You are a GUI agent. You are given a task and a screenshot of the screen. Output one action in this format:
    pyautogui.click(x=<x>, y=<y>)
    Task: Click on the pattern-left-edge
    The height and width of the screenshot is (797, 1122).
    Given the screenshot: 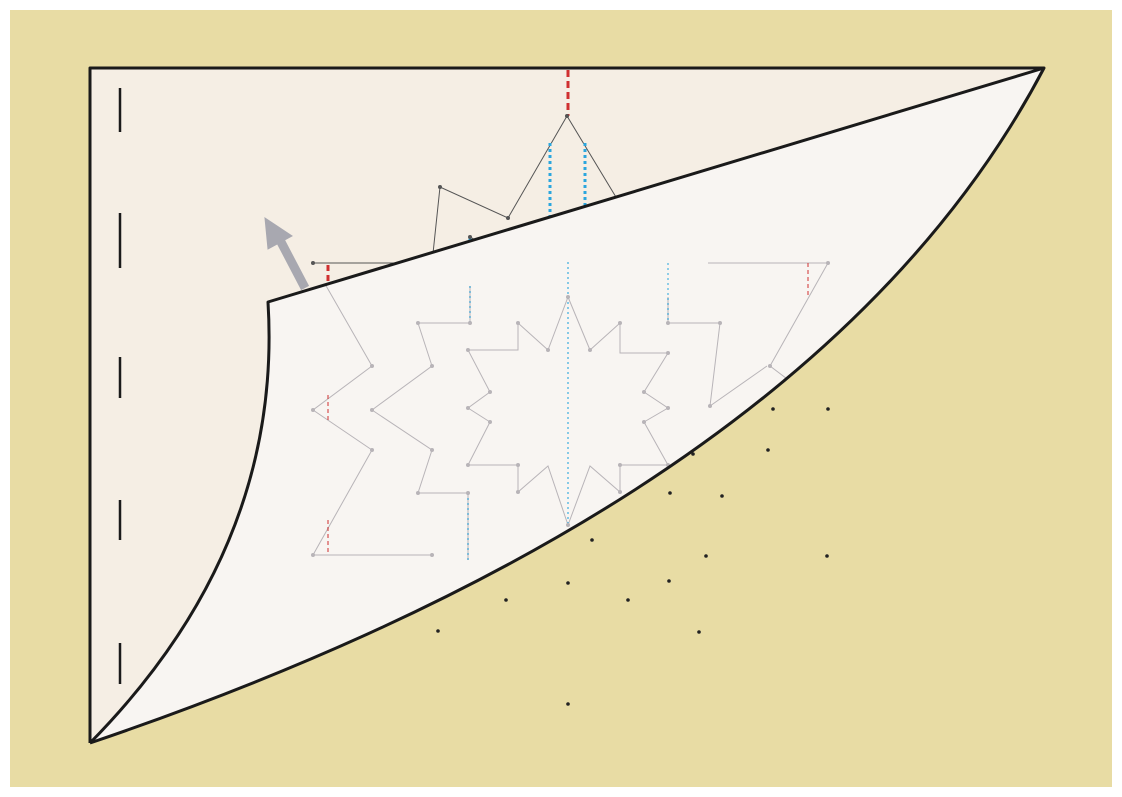 What is the action you would take?
    pyautogui.click(x=372, y=409)
    